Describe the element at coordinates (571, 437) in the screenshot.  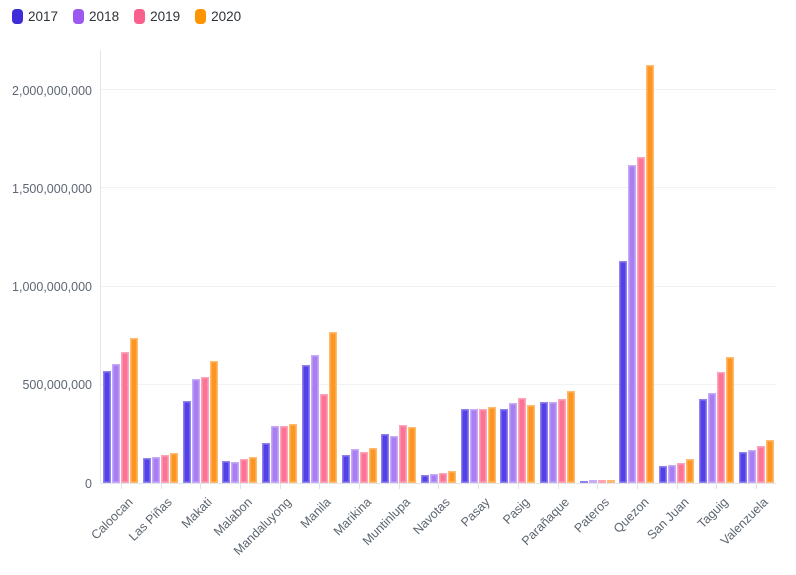
I see `bar-2020-paranaque` at that location.